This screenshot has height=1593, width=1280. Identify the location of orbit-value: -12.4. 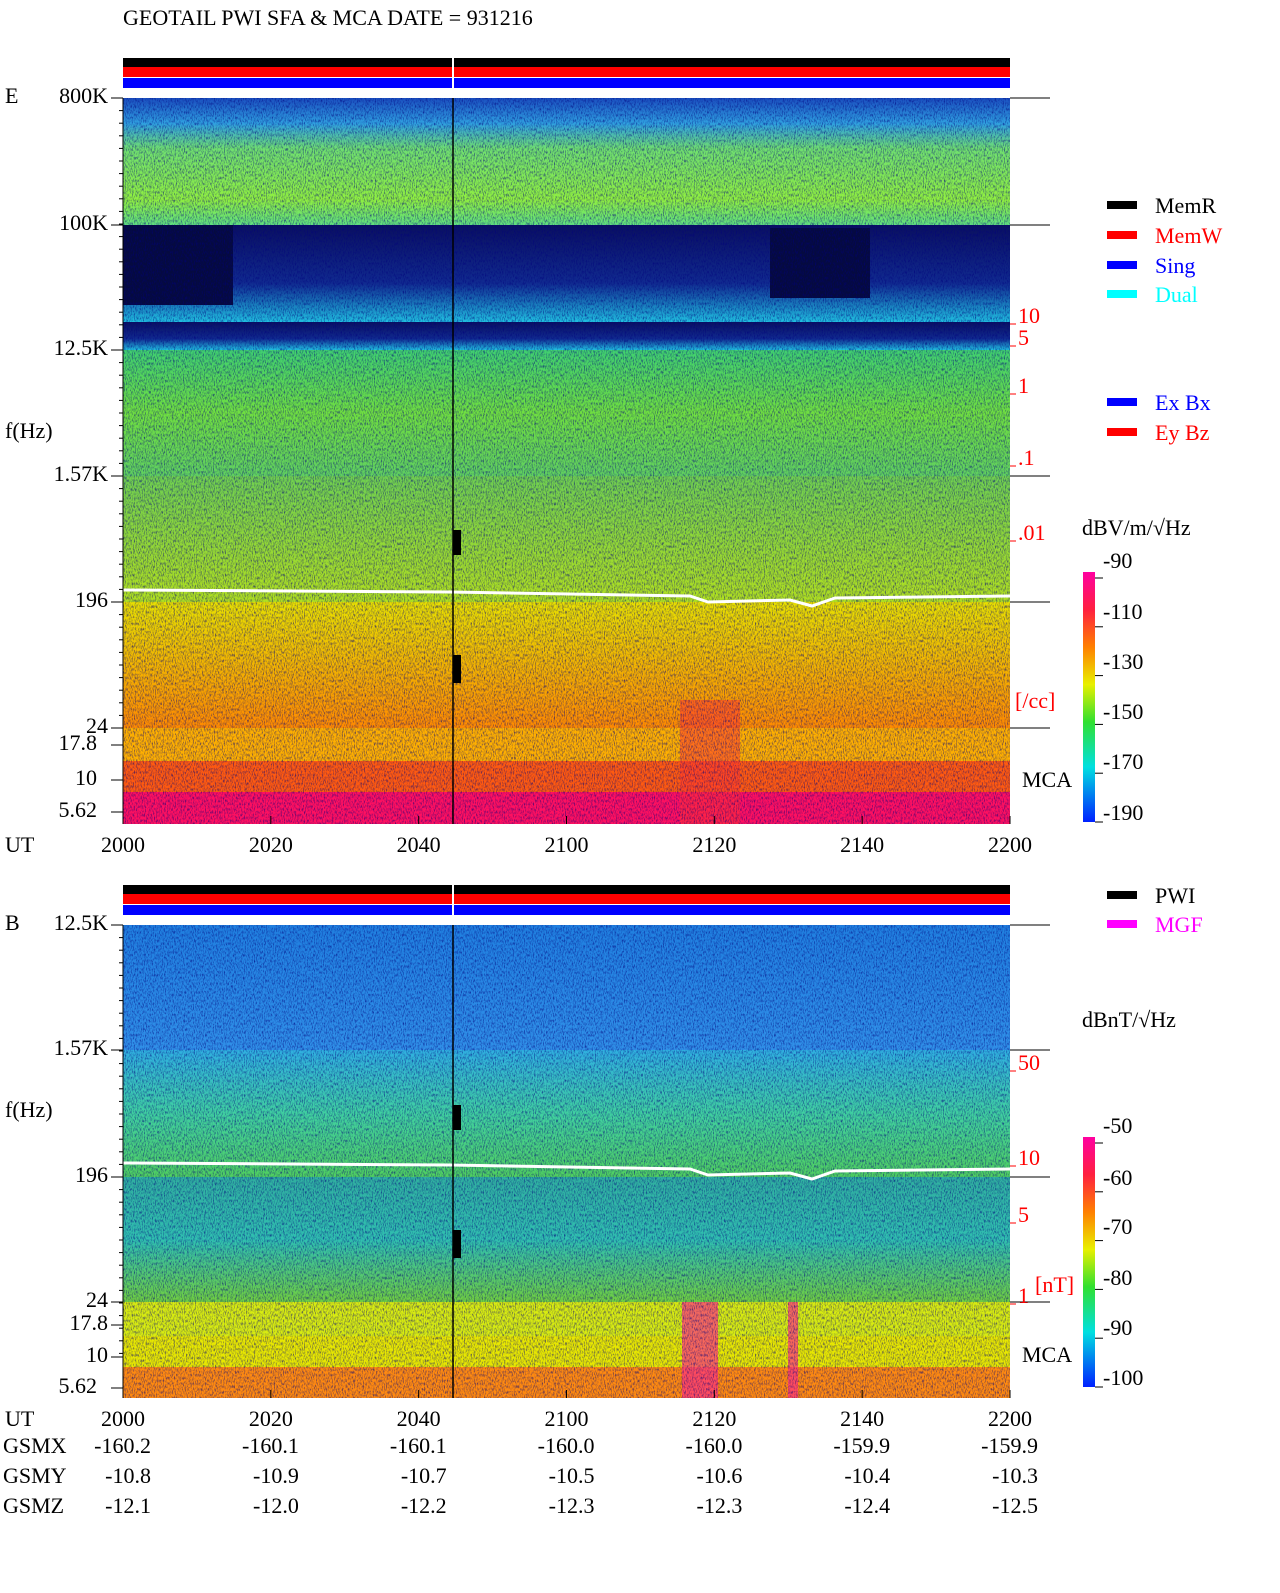
(867, 1505).